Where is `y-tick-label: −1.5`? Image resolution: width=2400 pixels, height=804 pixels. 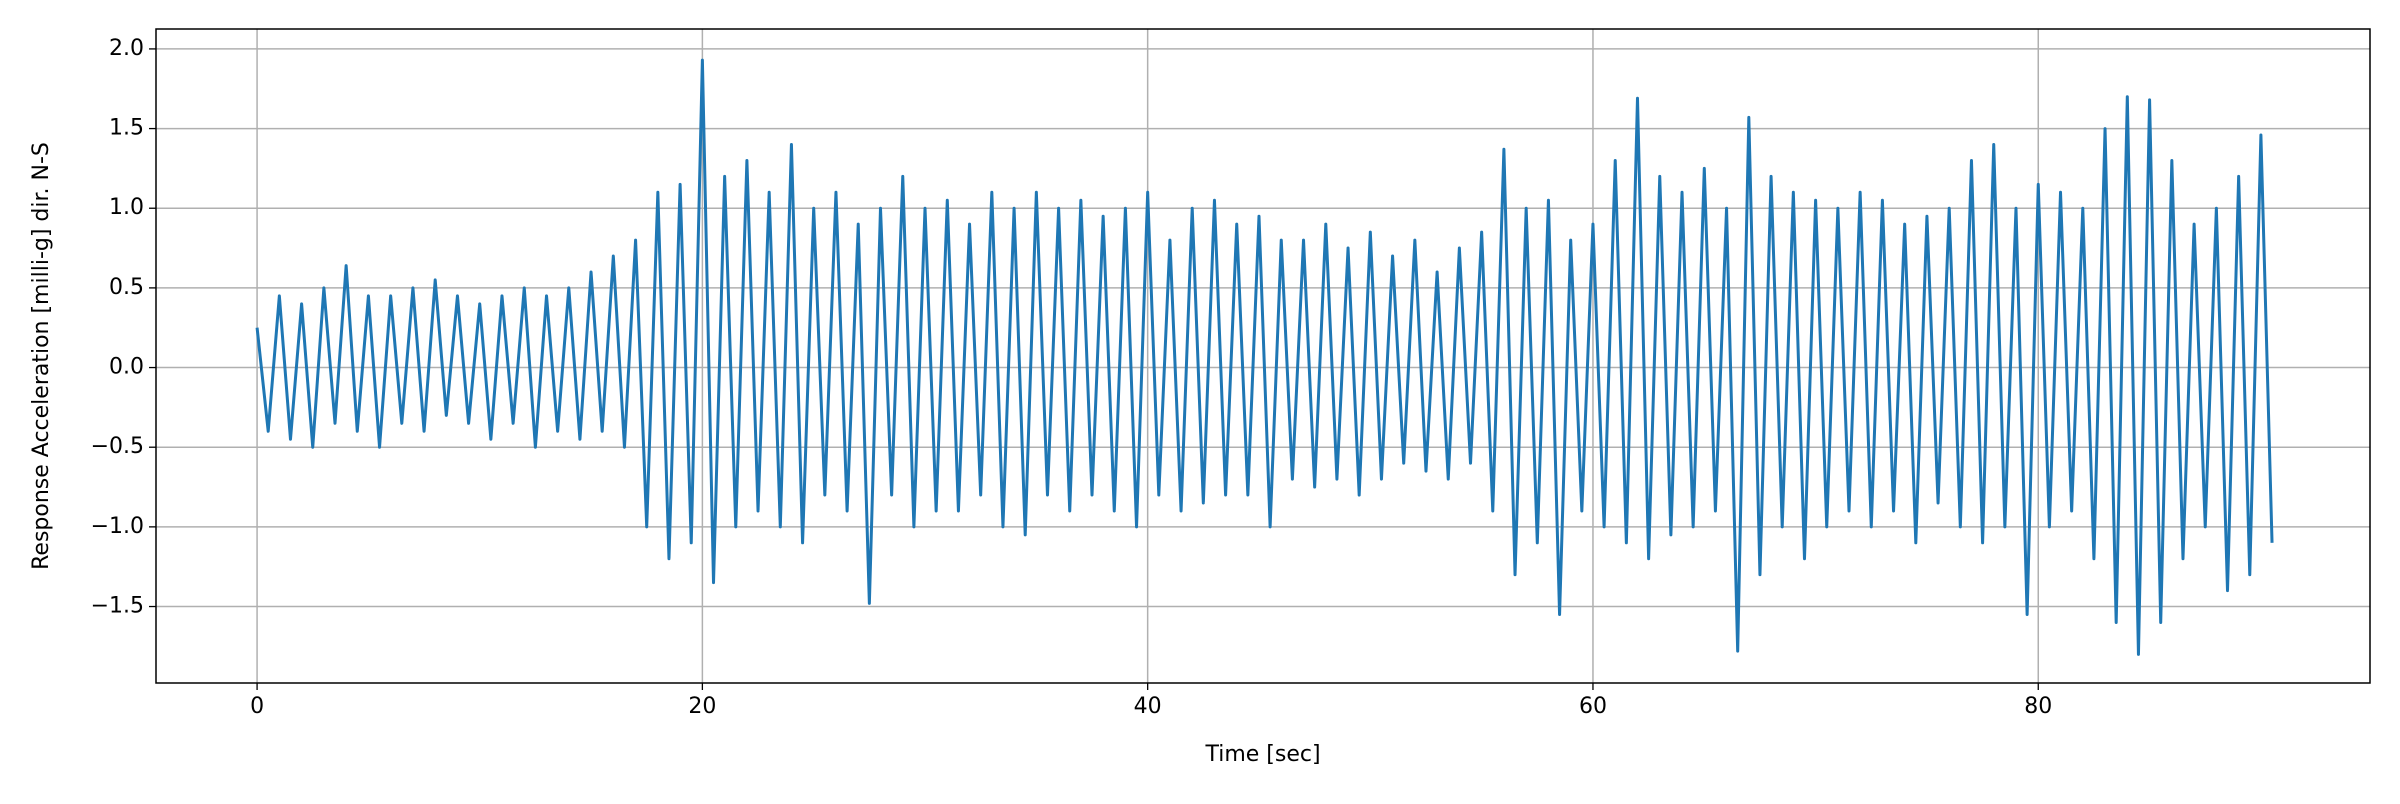 y-tick-label: −1.5 is located at coordinates (117, 606).